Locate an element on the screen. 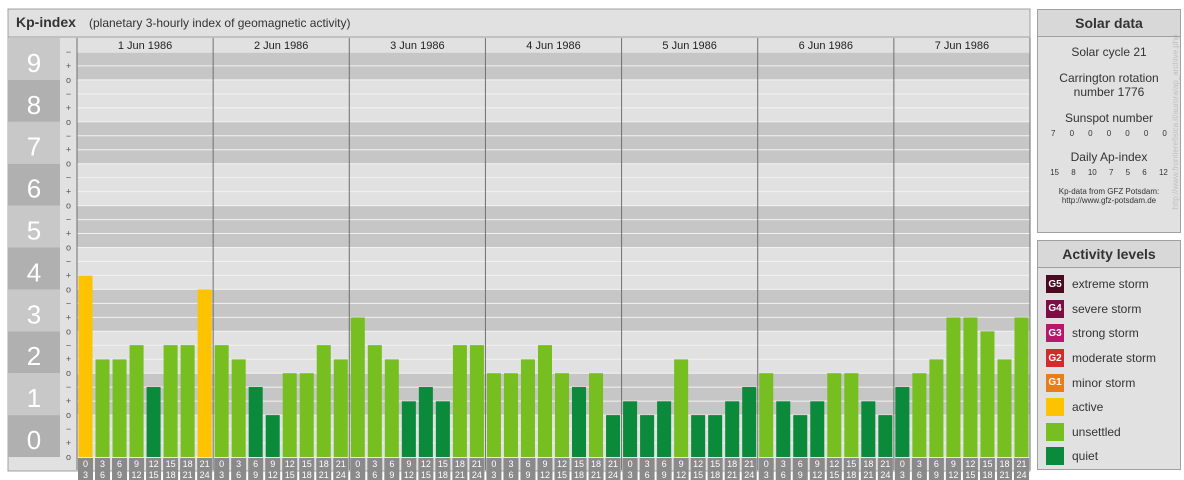  source-line-1: Kp-data from GFZ Potsdam: is located at coordinates (1109, 191).